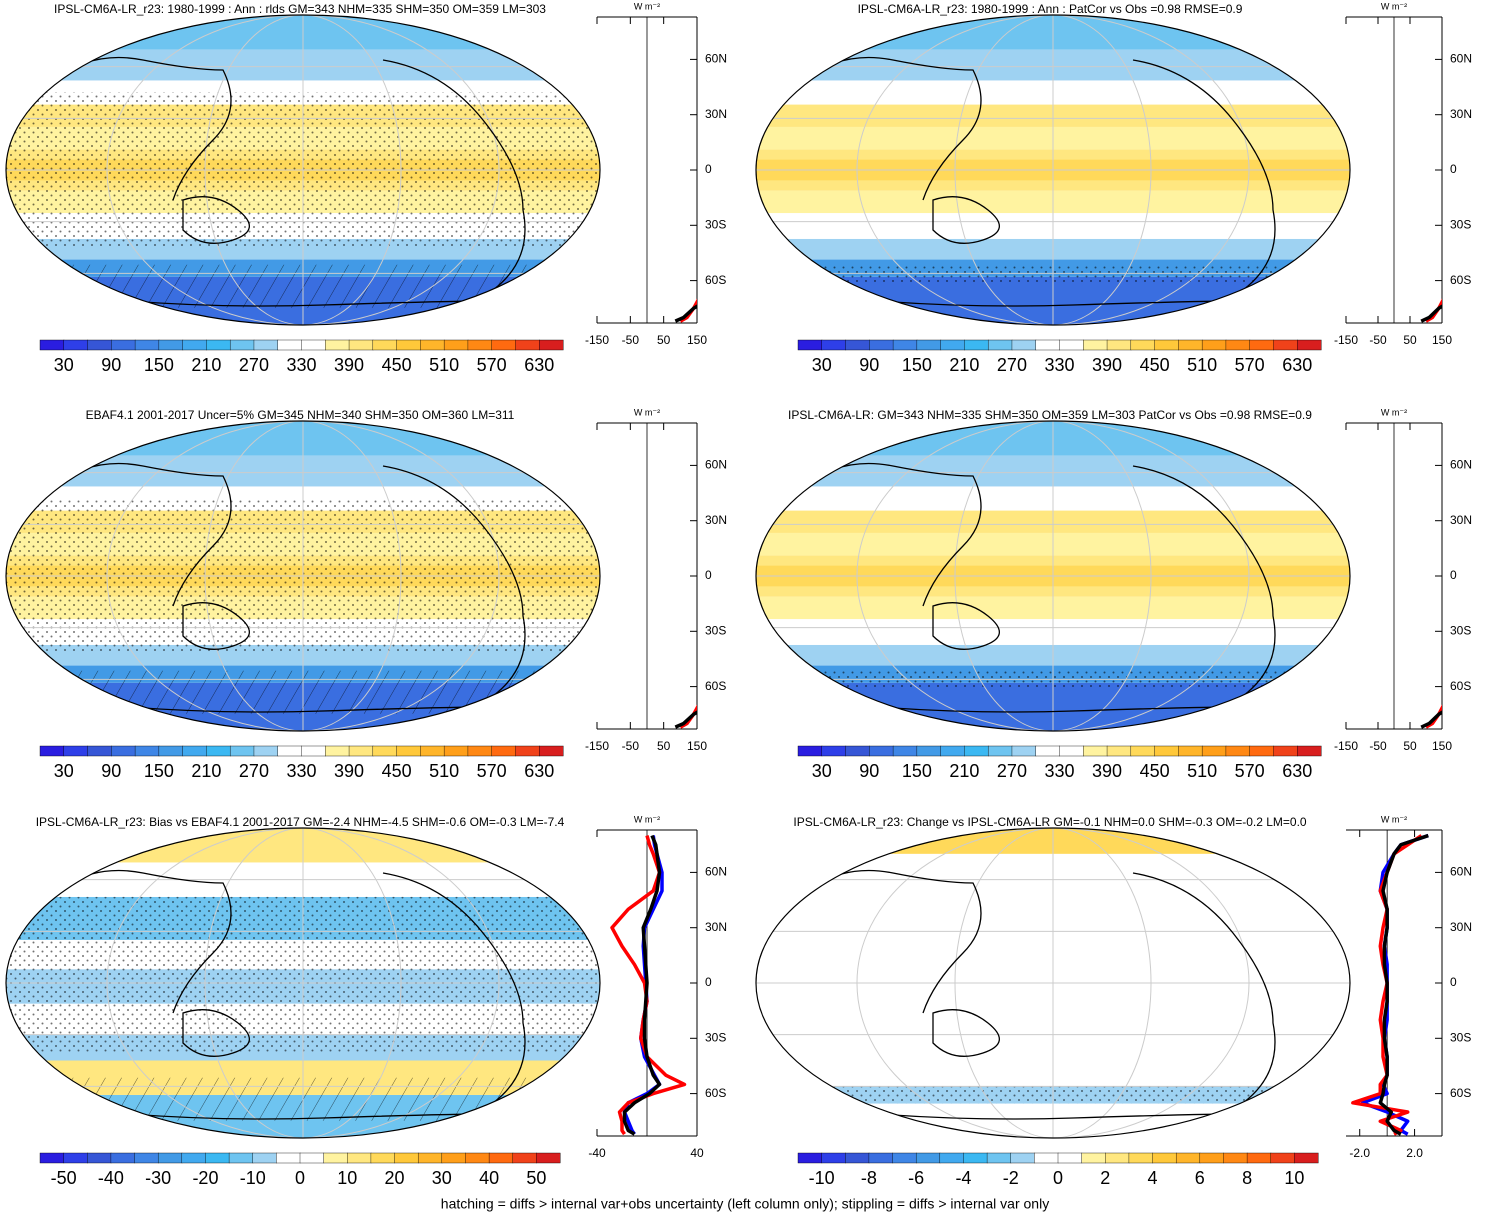  I want to click on colorbar-label: 210, so click(964, 365).